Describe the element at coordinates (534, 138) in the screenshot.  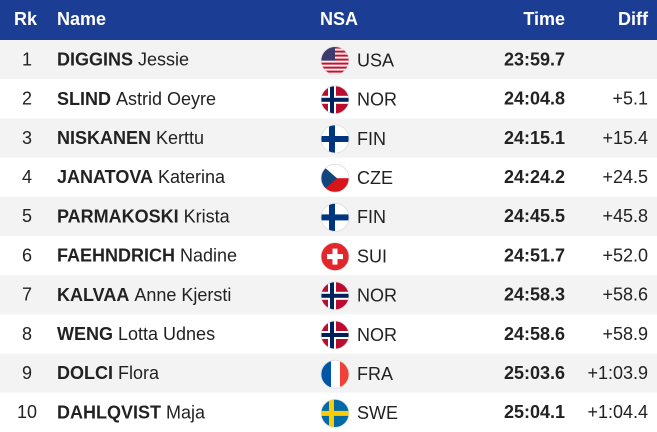
I see `time: 24:15.1` at that location.